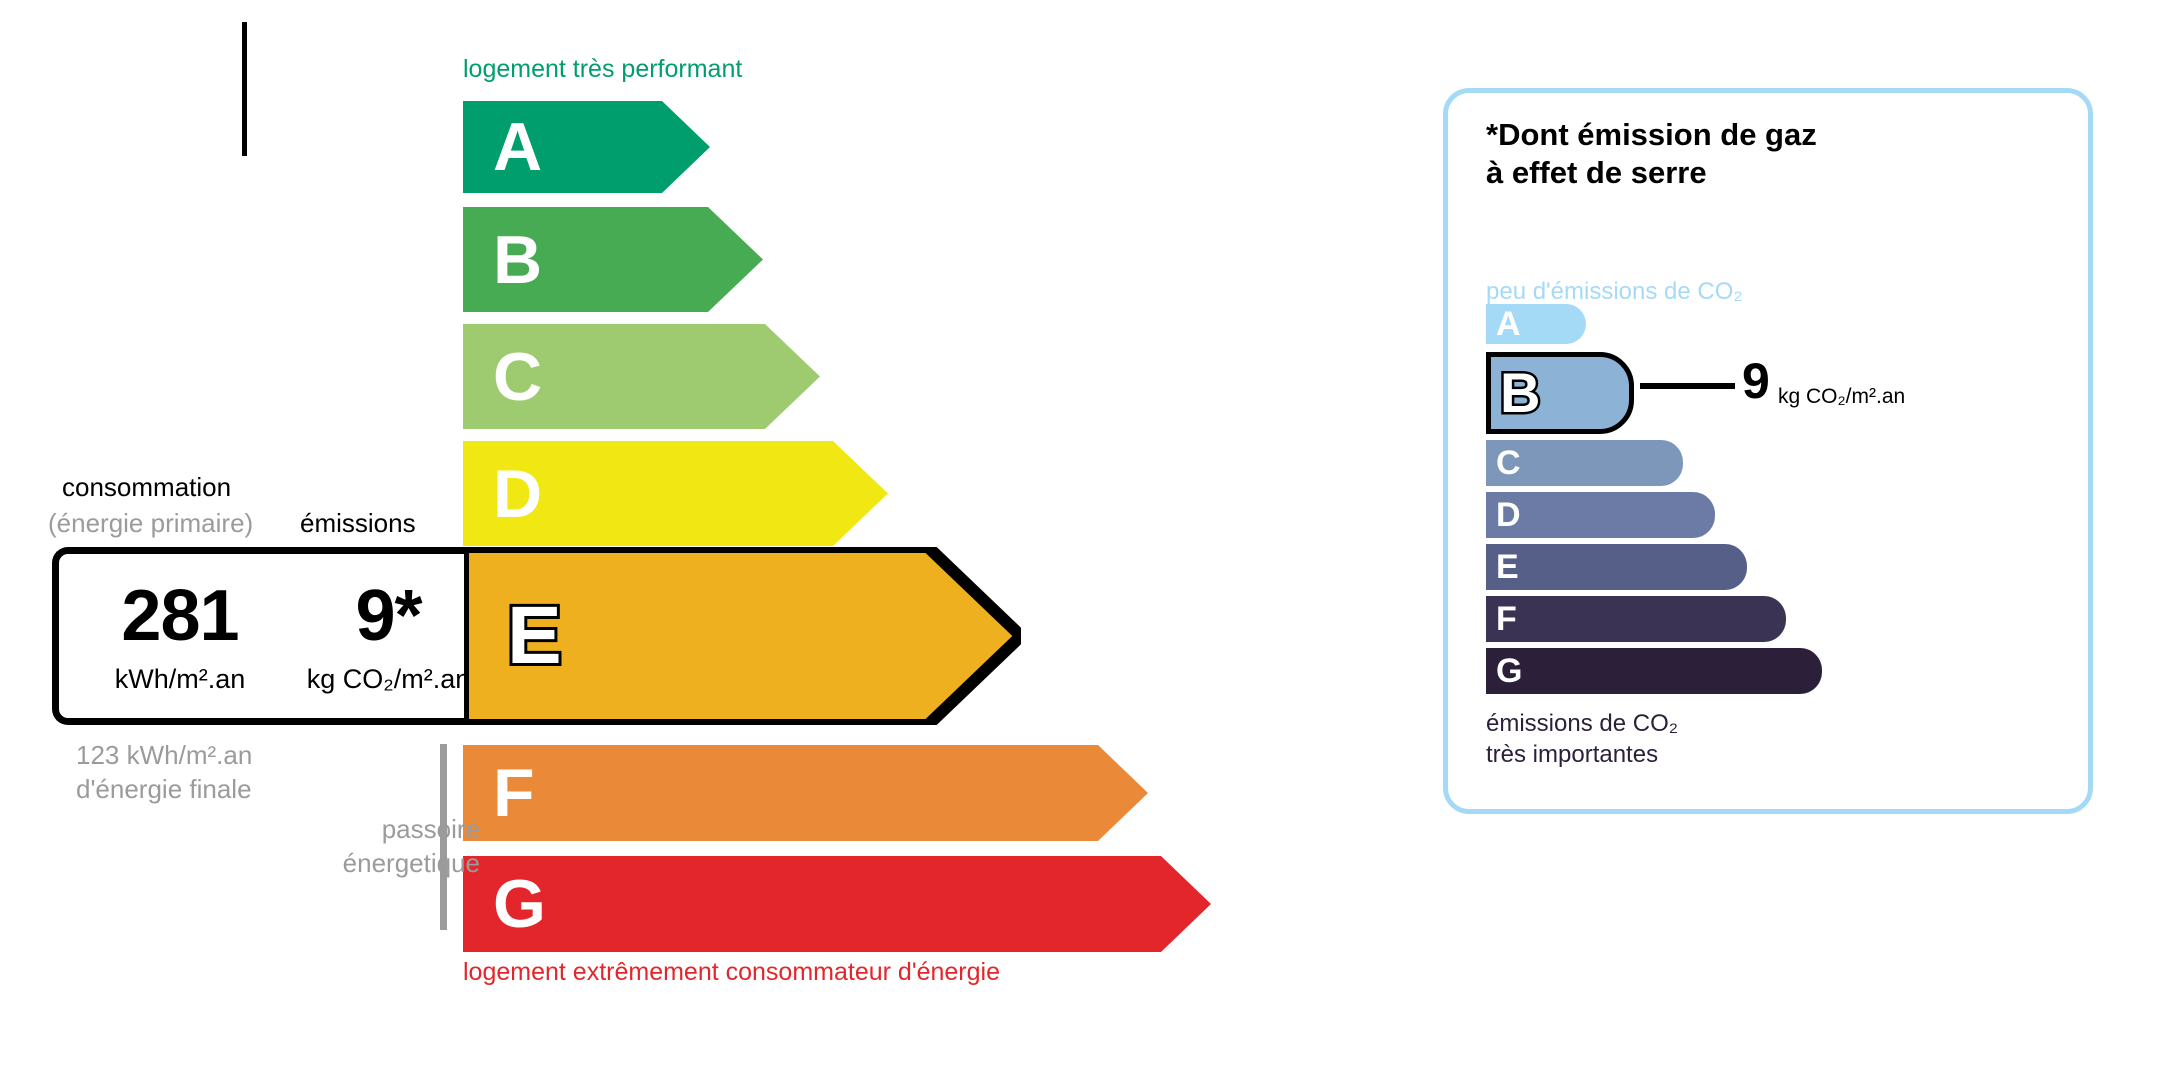 This screenshot has width=2170, height=1079. Describe the element at coordinates (358, 523) in the screenshot. I see `emissions-header-label: émissions` at that location.